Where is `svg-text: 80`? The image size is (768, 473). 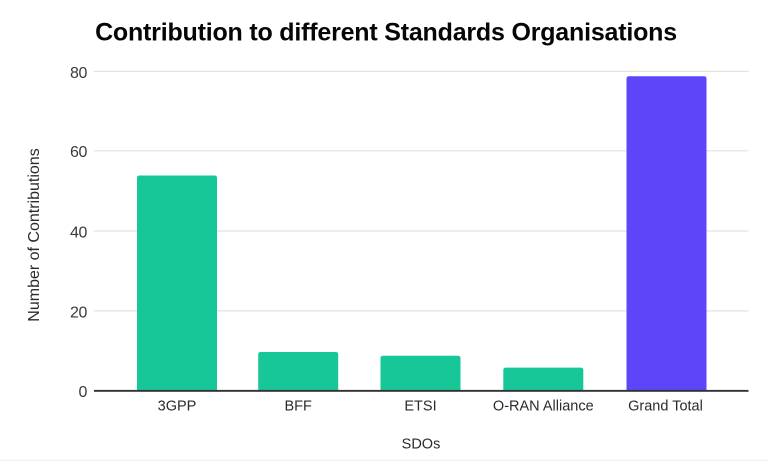
svg-text: 80 is located at coordinates (78, 73).